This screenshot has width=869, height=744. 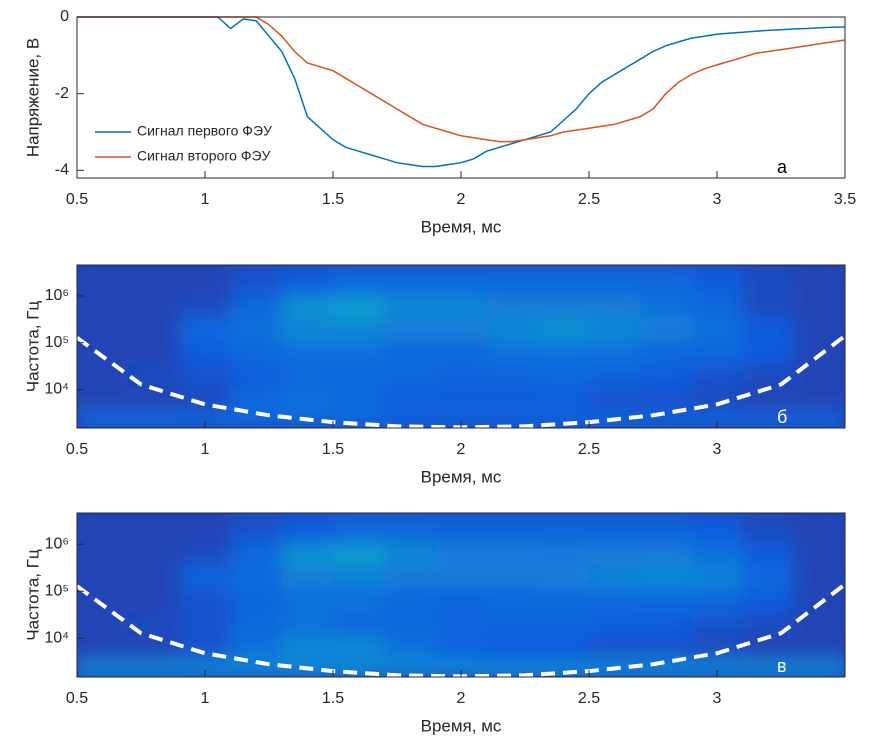 I want to click on y-tick-label: -2, so click(x=62, y=93).